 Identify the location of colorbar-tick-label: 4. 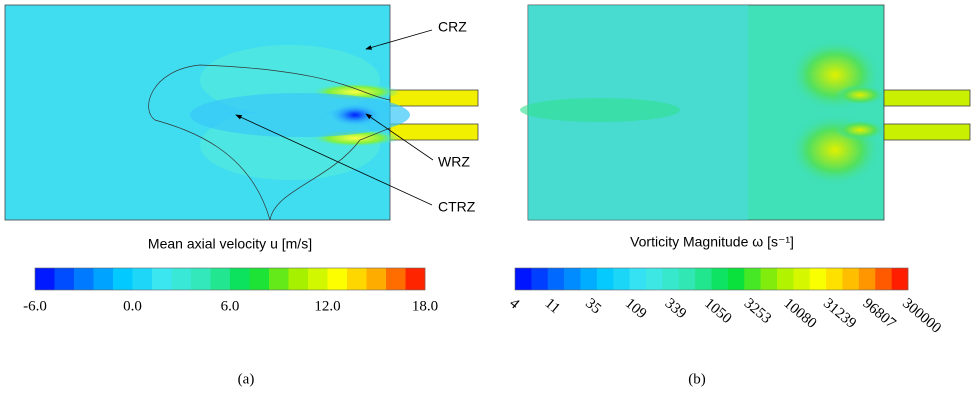
(514, 303).